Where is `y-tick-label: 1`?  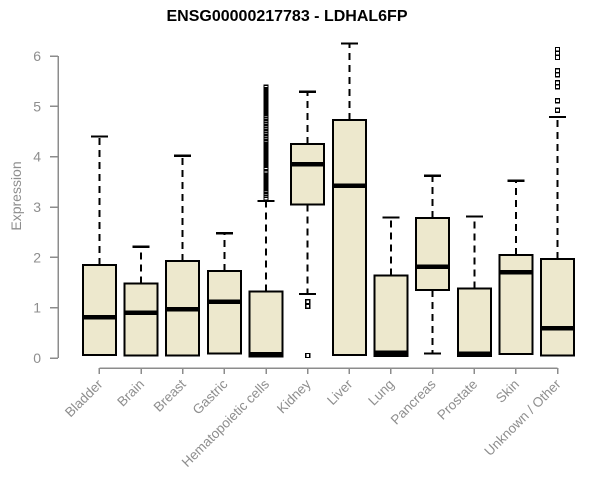 y-tick-label: 1 is located at coordinates (37, 308).